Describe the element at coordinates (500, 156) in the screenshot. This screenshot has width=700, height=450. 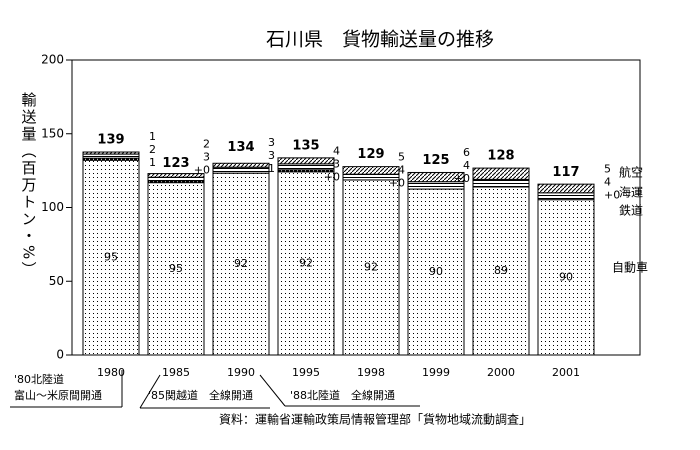
I see `total-label: 128` at that location.